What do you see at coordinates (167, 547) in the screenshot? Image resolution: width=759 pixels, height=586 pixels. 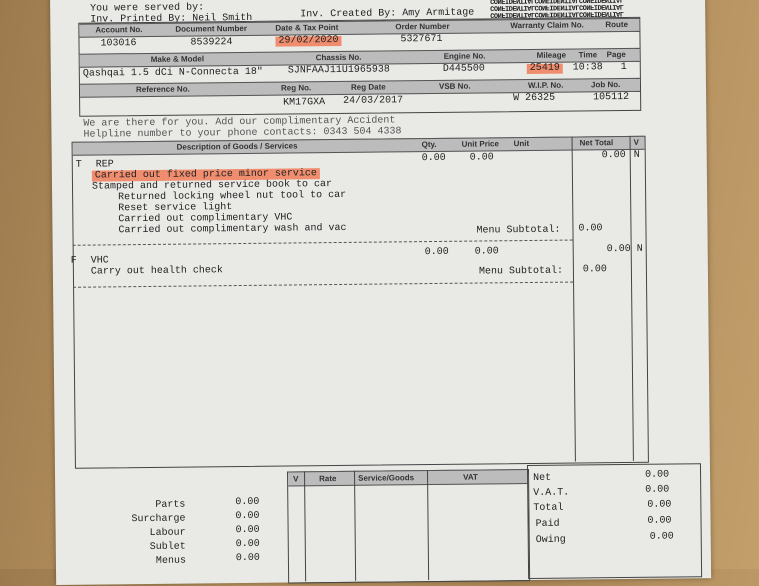 I see `summary-label: Sublet` at bounding box center [167, 547].